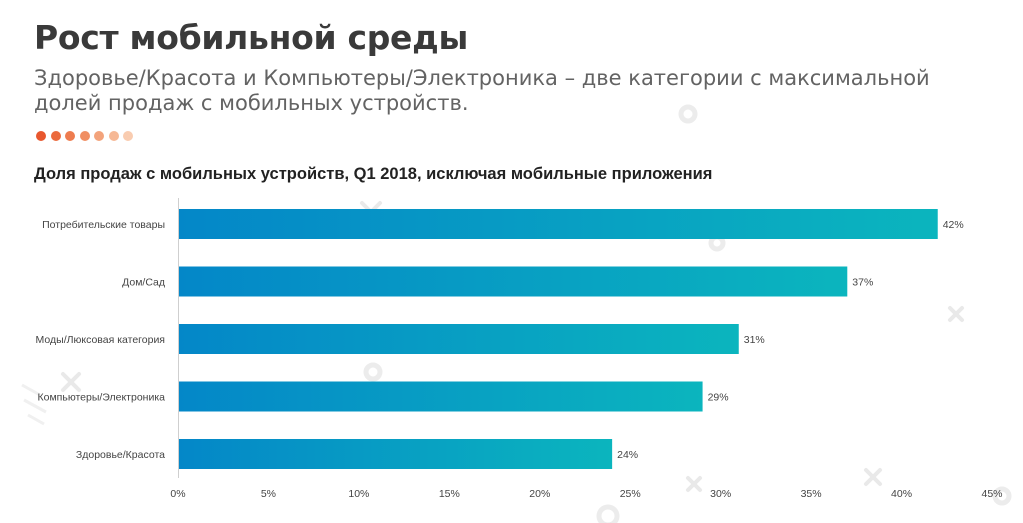 Image resolution: width=1023 pixels, height=523 pixels. Describe the element at coordinates (143, 283) in the screenshot. I see `category-label: Дом/Сад` at that location.